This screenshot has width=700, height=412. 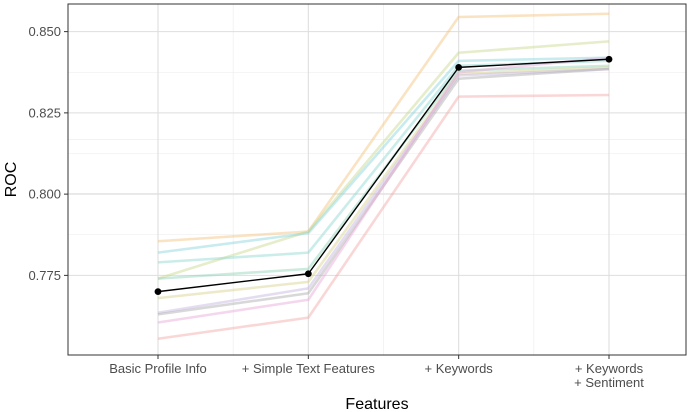 What do you see at coordinates (44, 275) in the screenshot?
I see `y-tick-label: 0.775` at bounding box center [44, 275].